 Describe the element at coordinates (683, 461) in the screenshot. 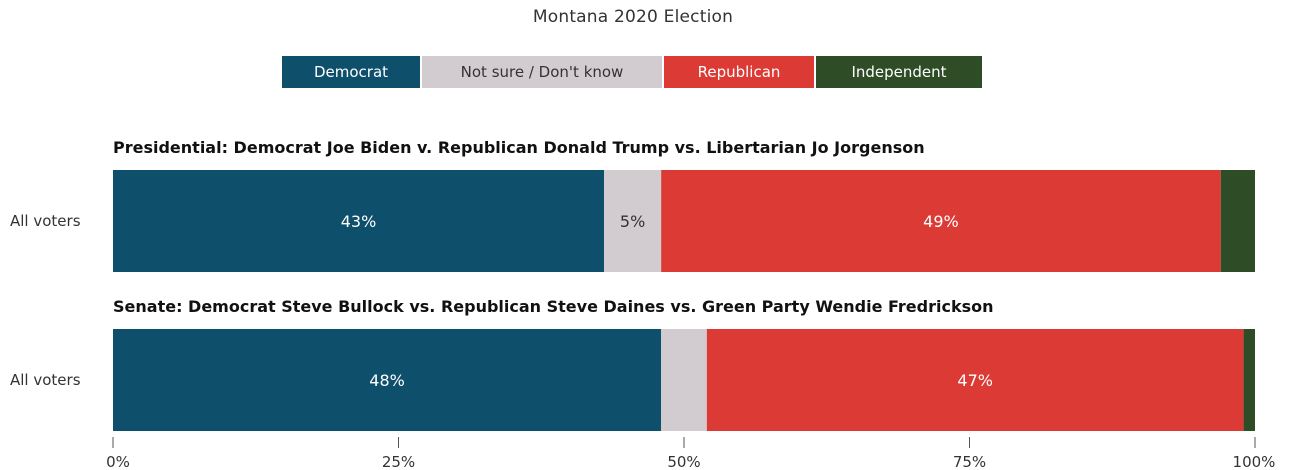

I see `x-tick-label: 50%` at that location.